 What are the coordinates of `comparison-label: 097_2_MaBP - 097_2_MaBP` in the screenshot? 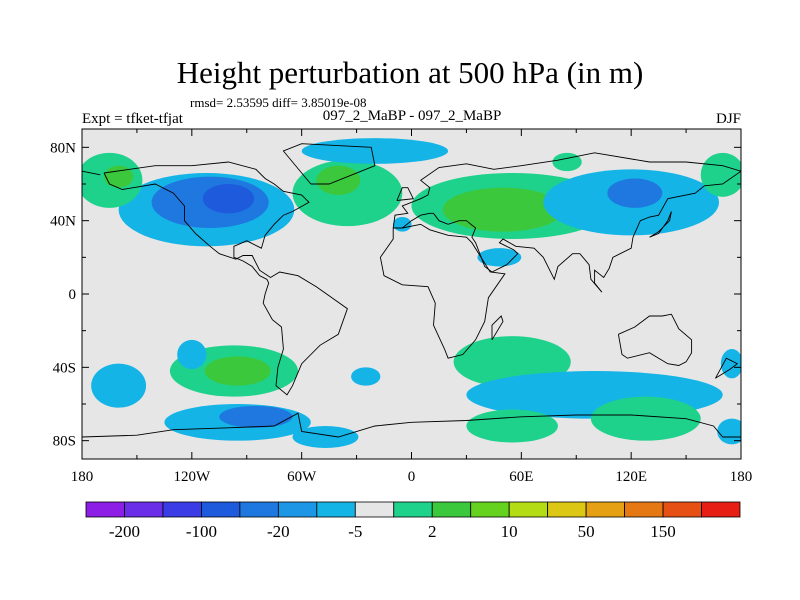 It's located at (412, 116).